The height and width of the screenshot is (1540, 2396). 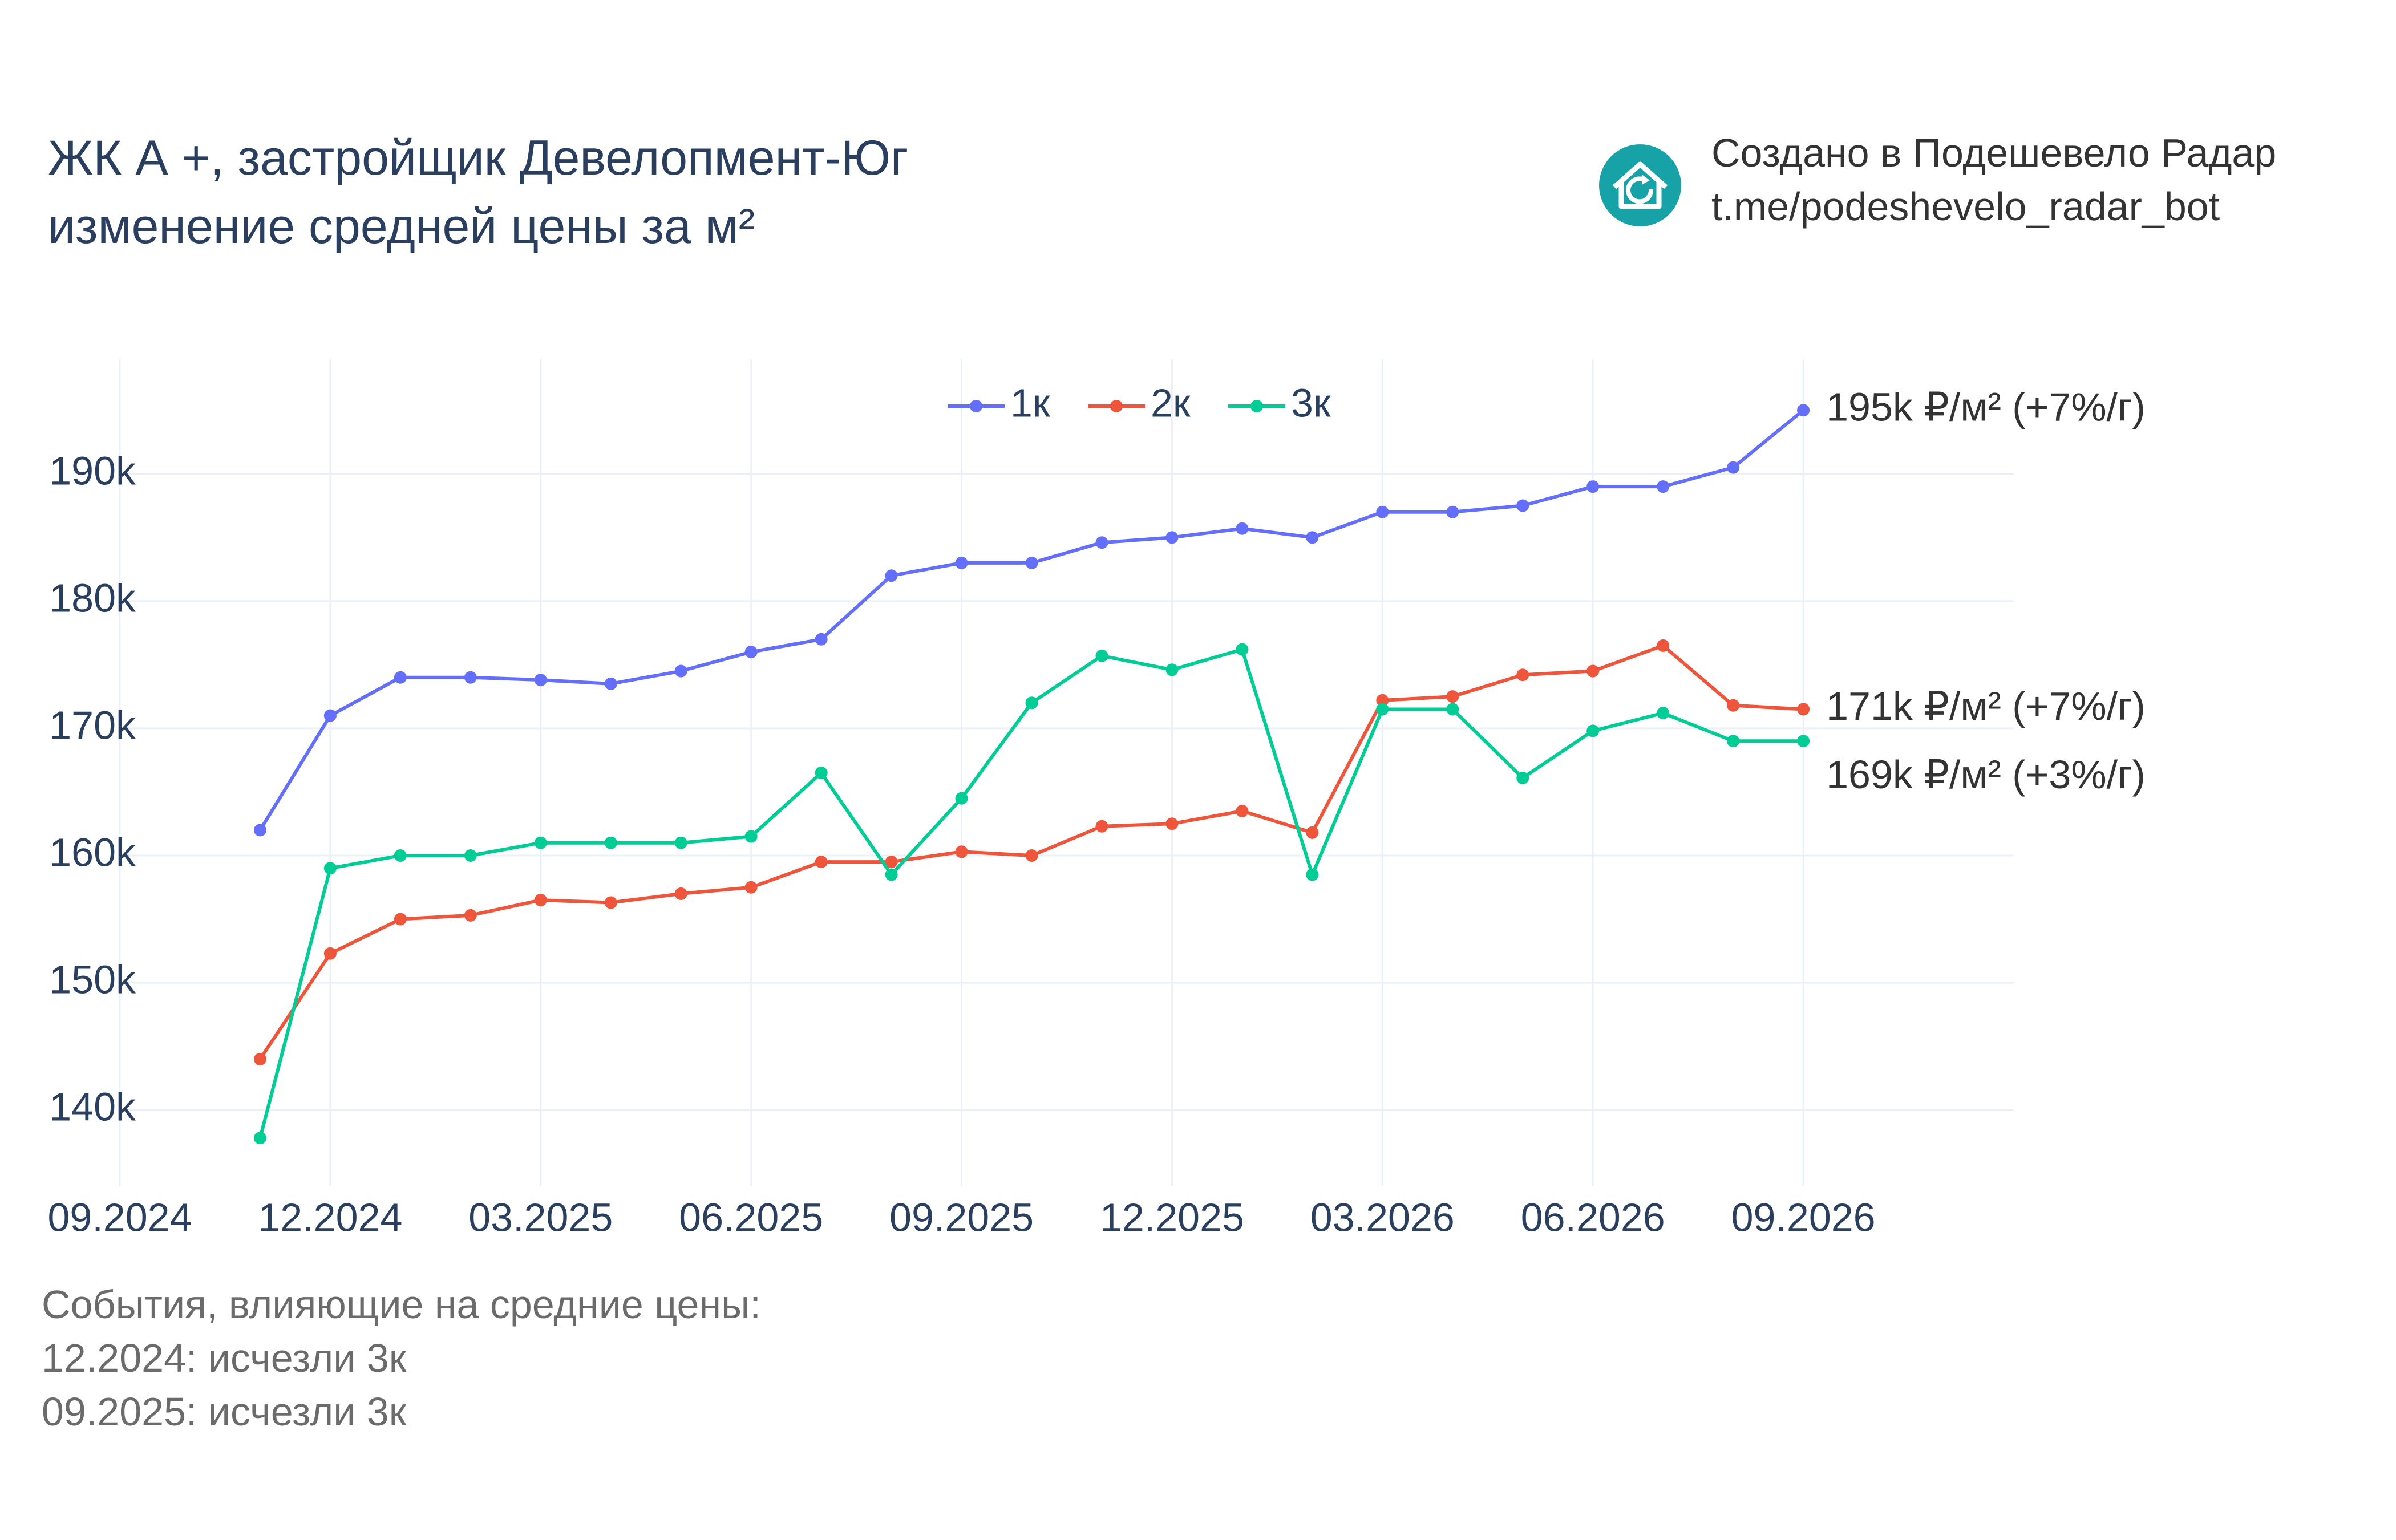 I want to click on end-value-label: 195k ₽/м² (+7%/г), so click(x=1986, y=407).